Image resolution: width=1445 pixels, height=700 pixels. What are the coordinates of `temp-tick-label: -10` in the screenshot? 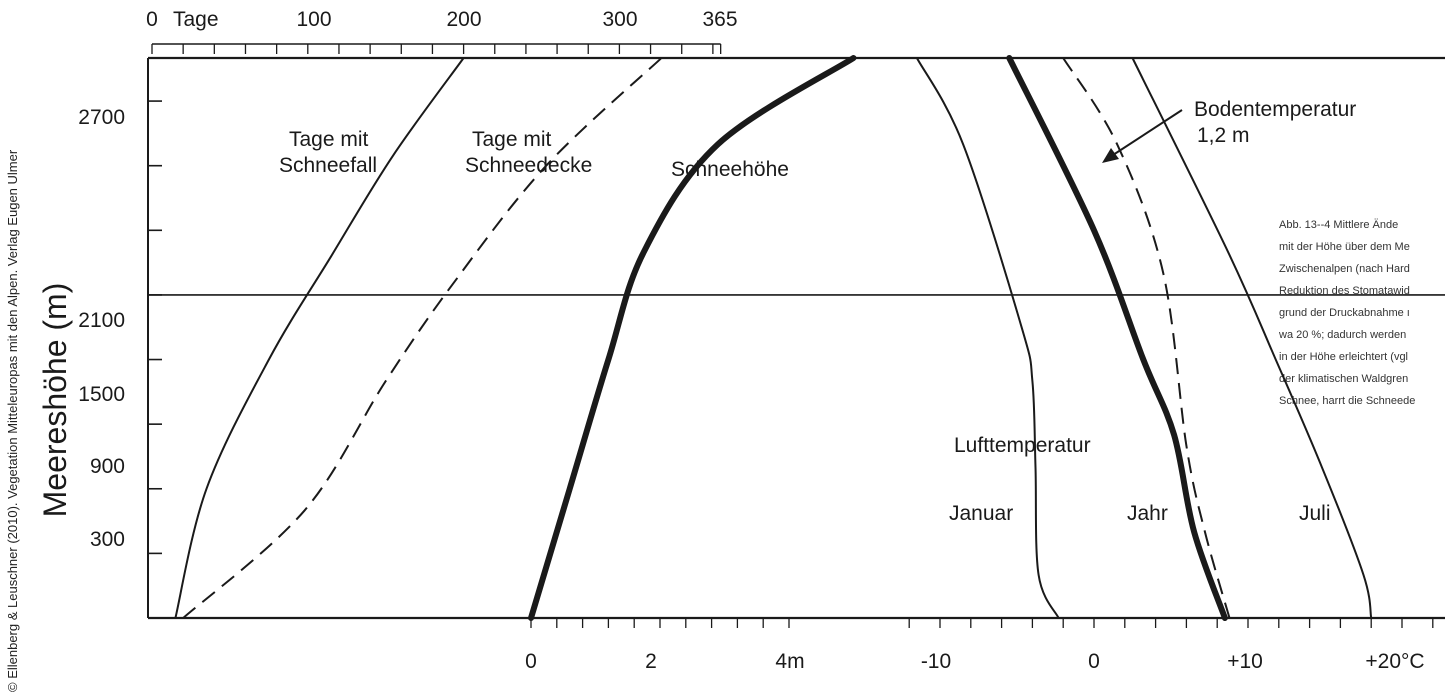 It's located at (936, 661).